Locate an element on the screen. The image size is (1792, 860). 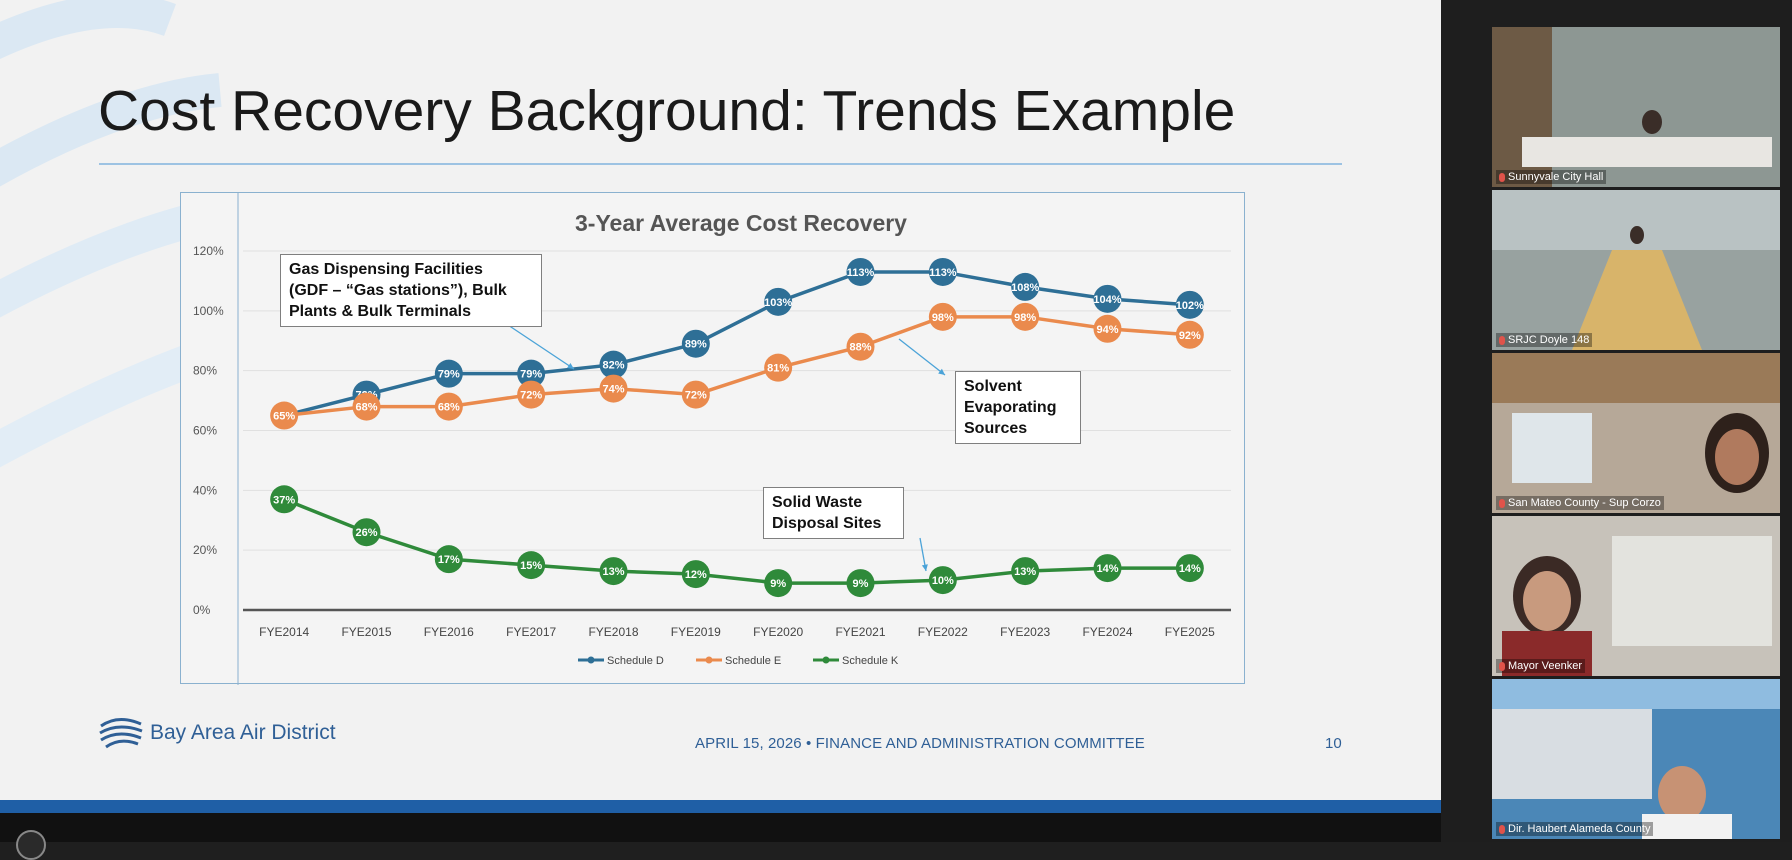
callout-arrow is located at coordinates (922, 357).